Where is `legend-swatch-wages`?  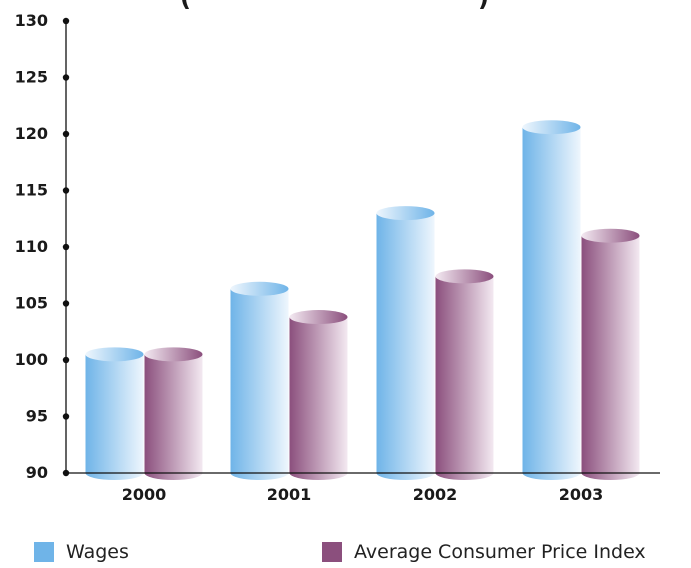 legend-swatch-wages is located at coordinates (44, 552).